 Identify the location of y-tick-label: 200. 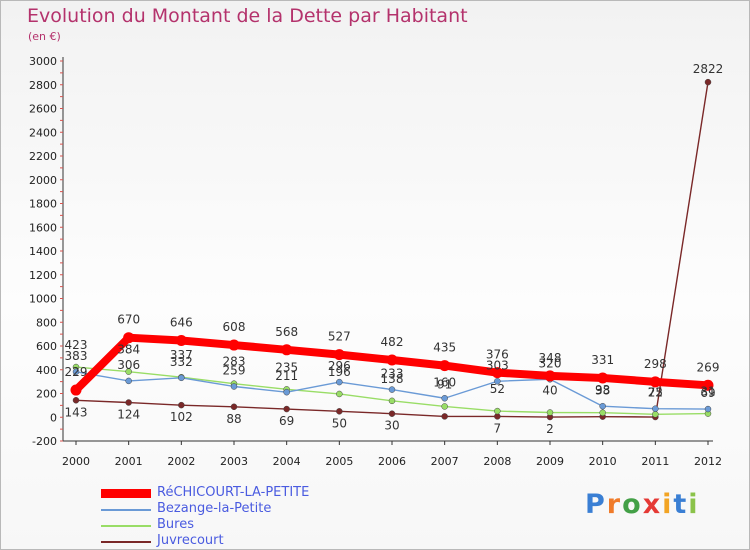
(46, 394).